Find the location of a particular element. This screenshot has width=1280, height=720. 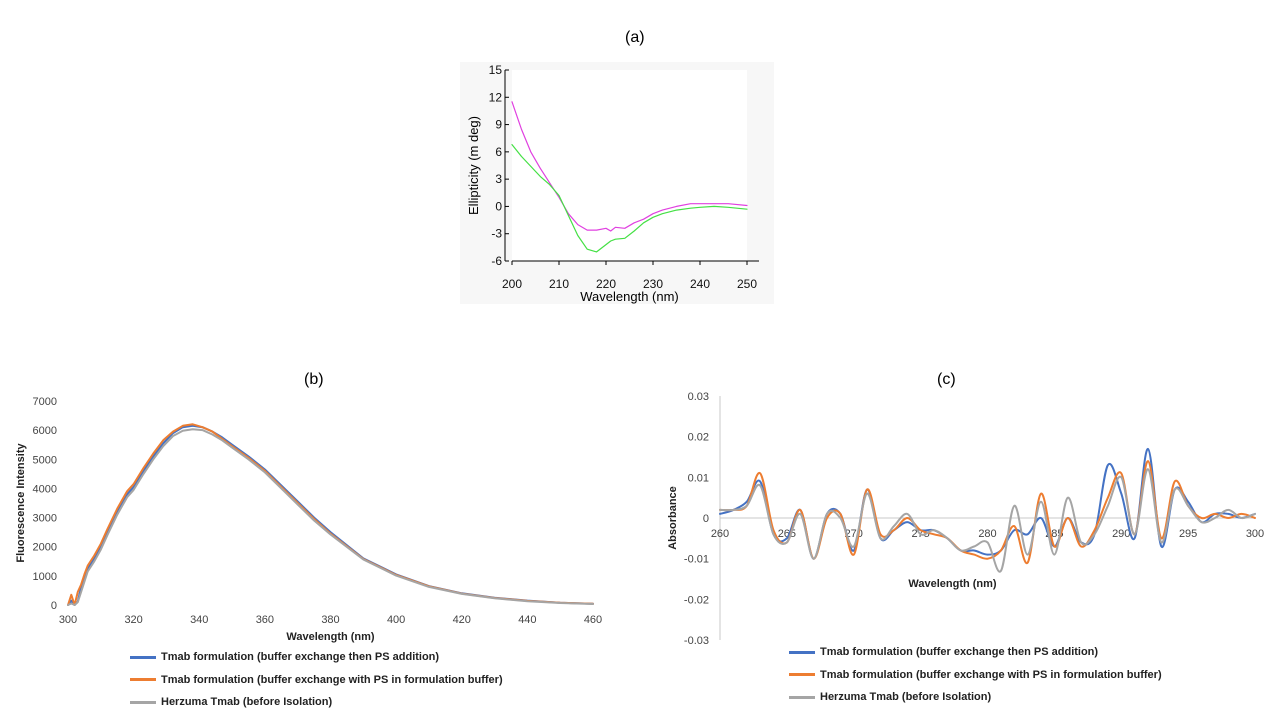

x-tick-label: 200 is located at coordinates (512, 284).